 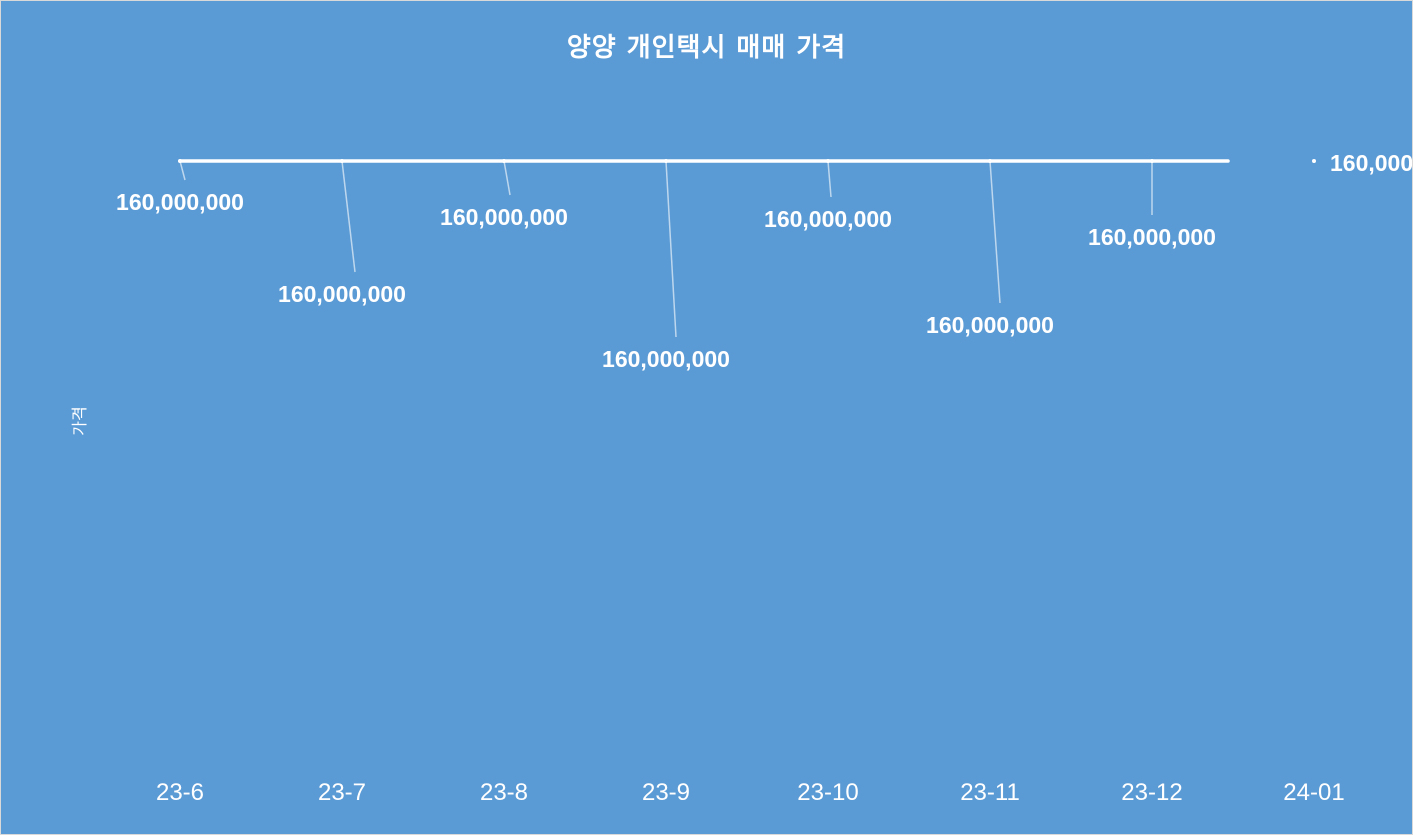 What do you see at coordinates (1313, 792) in the screenshot?
I see `x-tick-label: 24-01` at bounding box center [1313, 792].